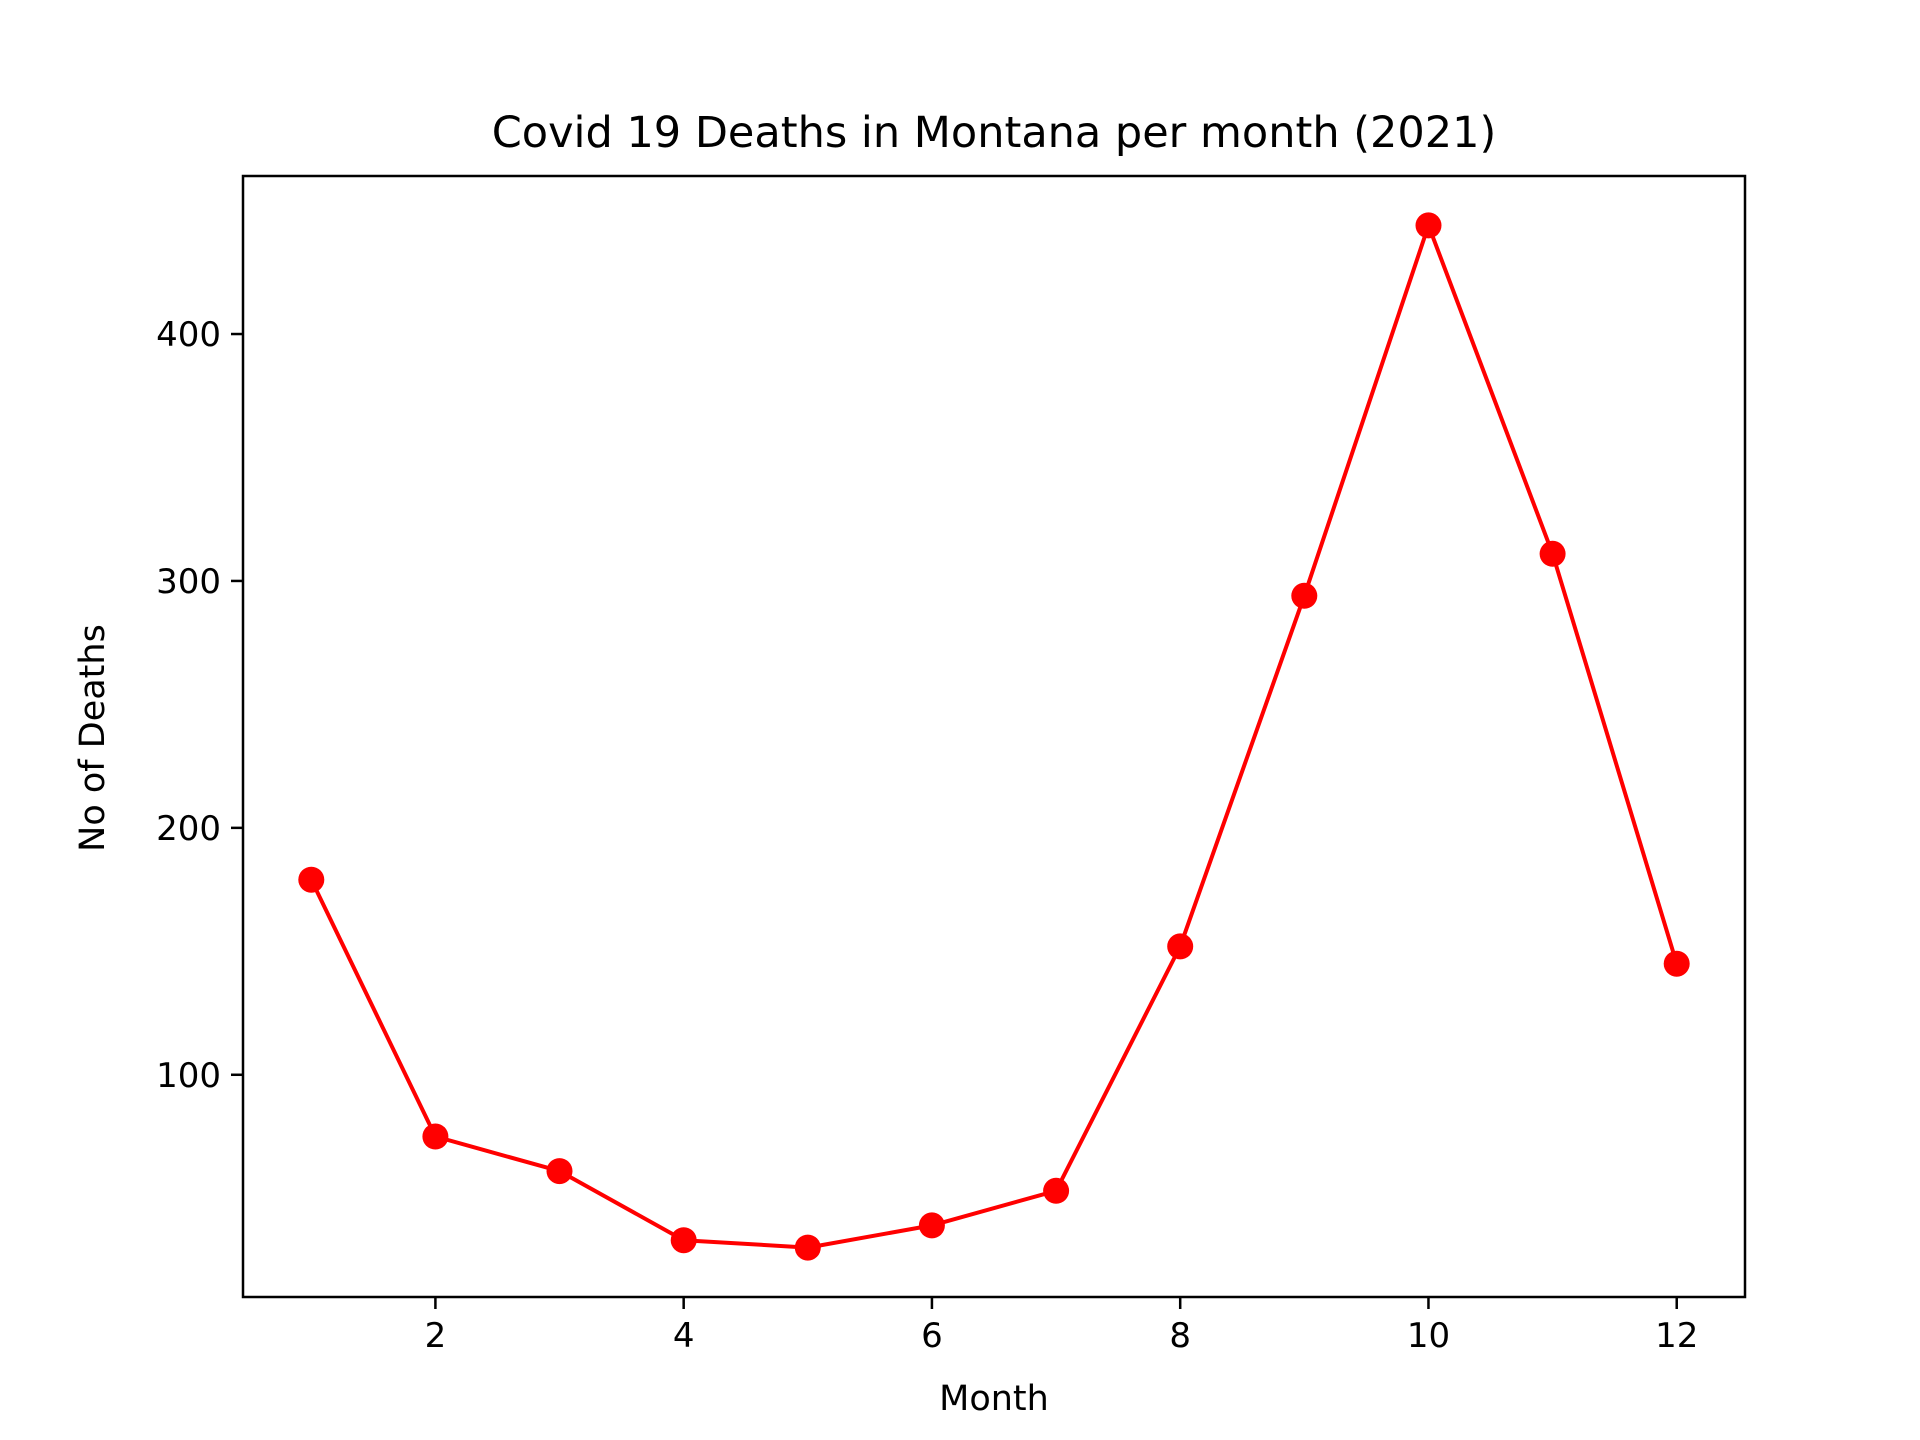 This screenshot has height=1440, width=1920. Describe the element at coordinates (188, 335) in the screenshot. I see `y-tick-label: 400` at that location.